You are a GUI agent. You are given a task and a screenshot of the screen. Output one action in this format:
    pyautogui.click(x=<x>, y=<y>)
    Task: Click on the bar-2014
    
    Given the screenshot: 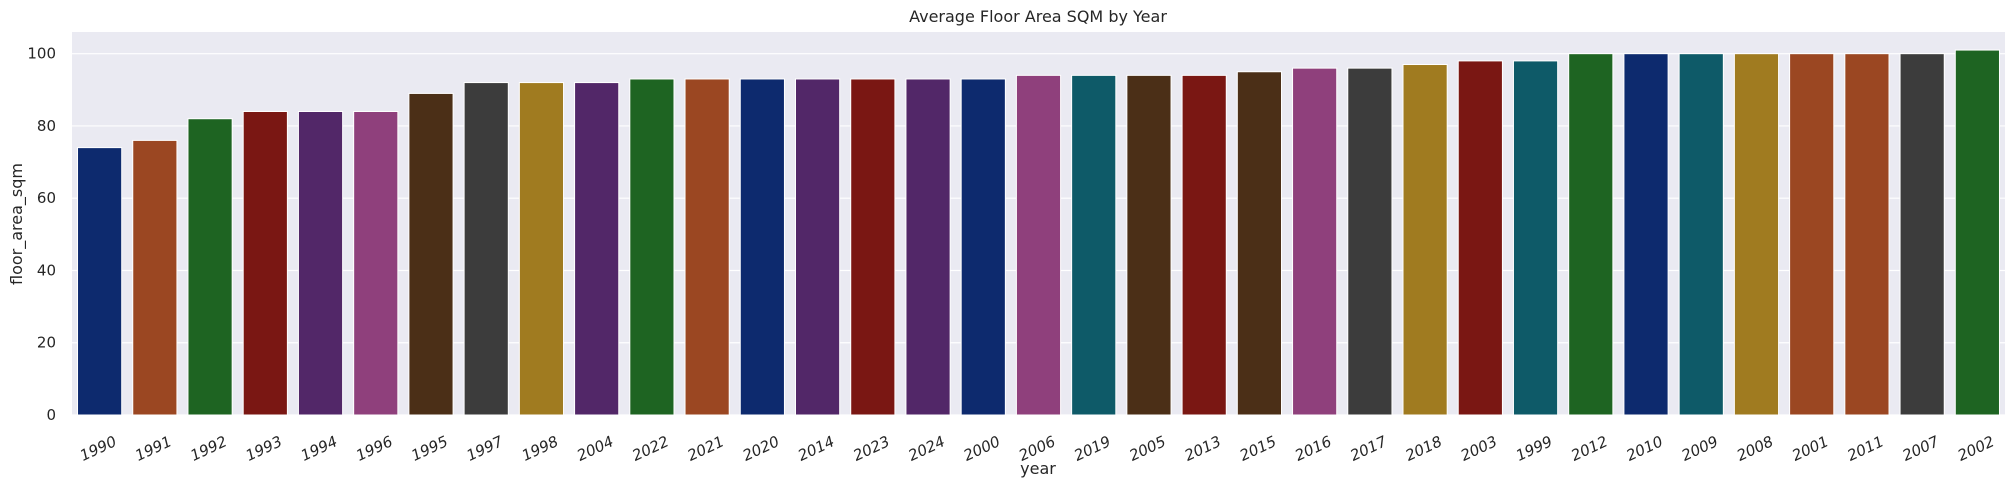 What is the action you would take?
    pyautogui.click(x=817, y=247)
    